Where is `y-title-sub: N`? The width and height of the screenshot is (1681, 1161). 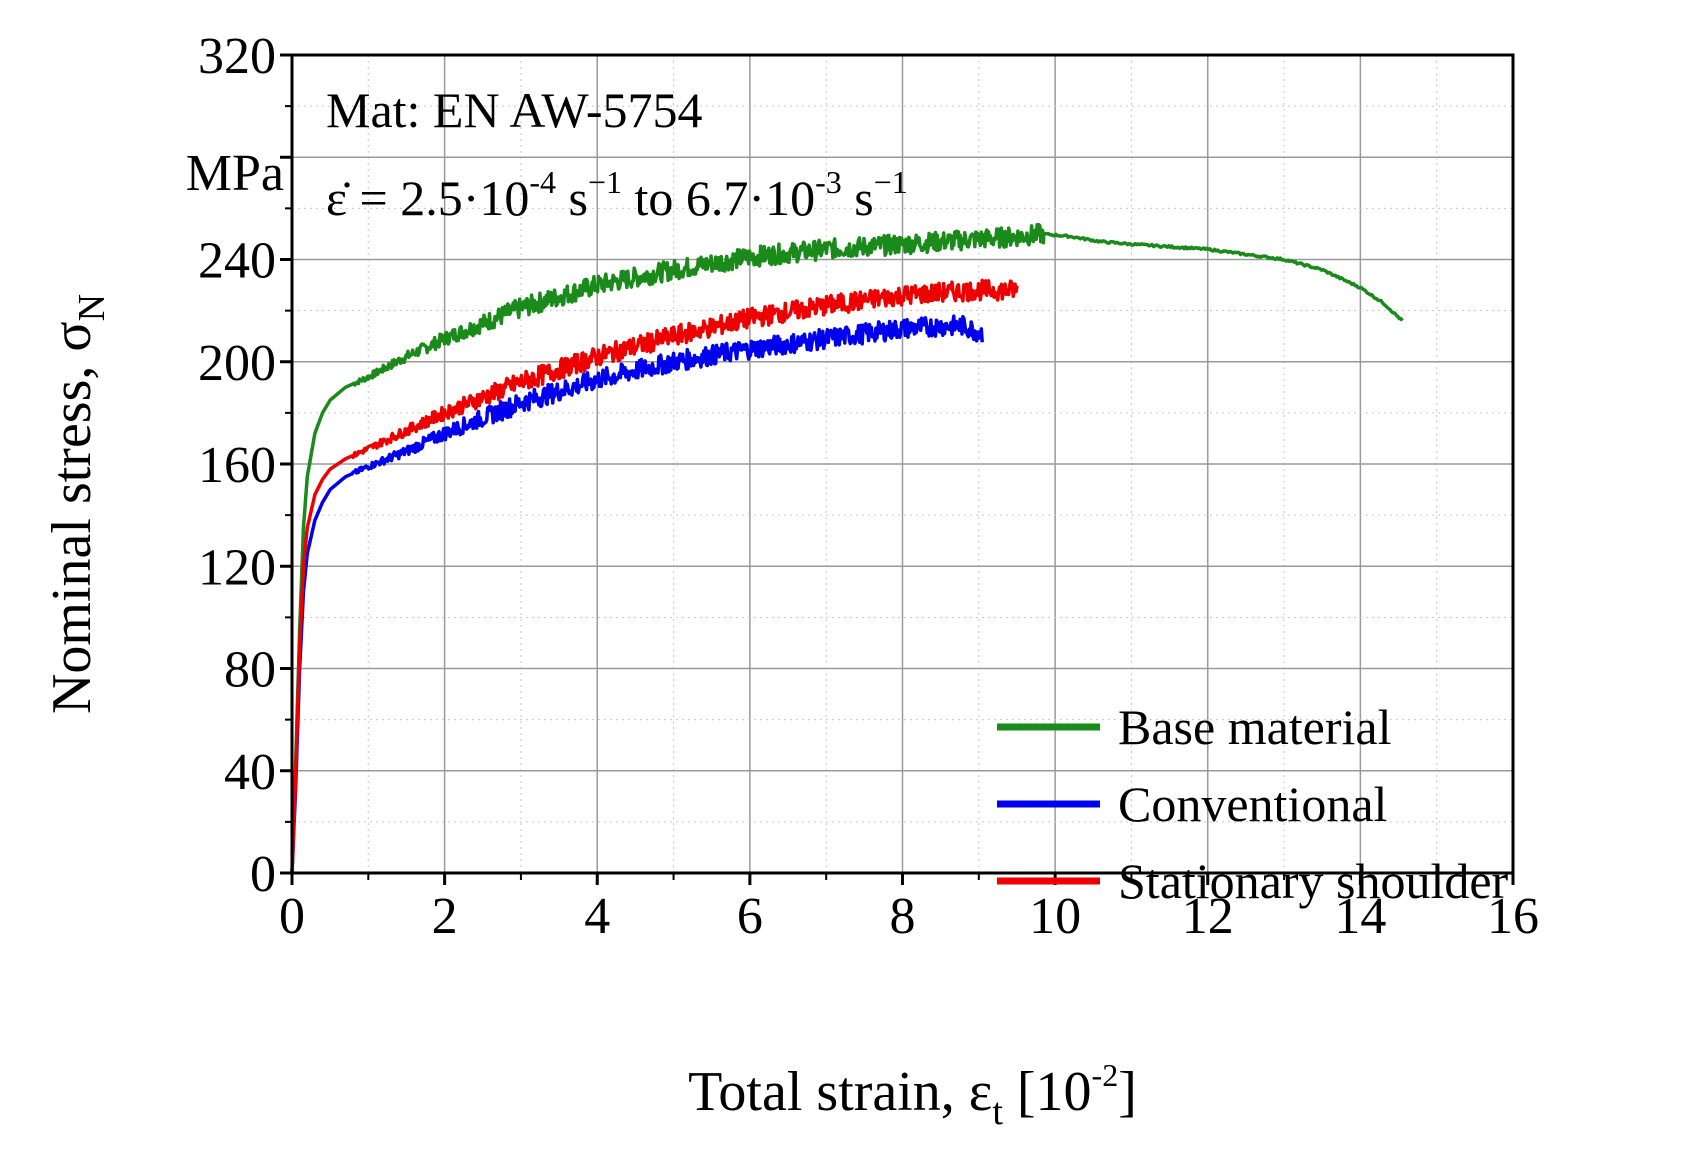 y-title-sub: N is located at coordinates (92, 307).